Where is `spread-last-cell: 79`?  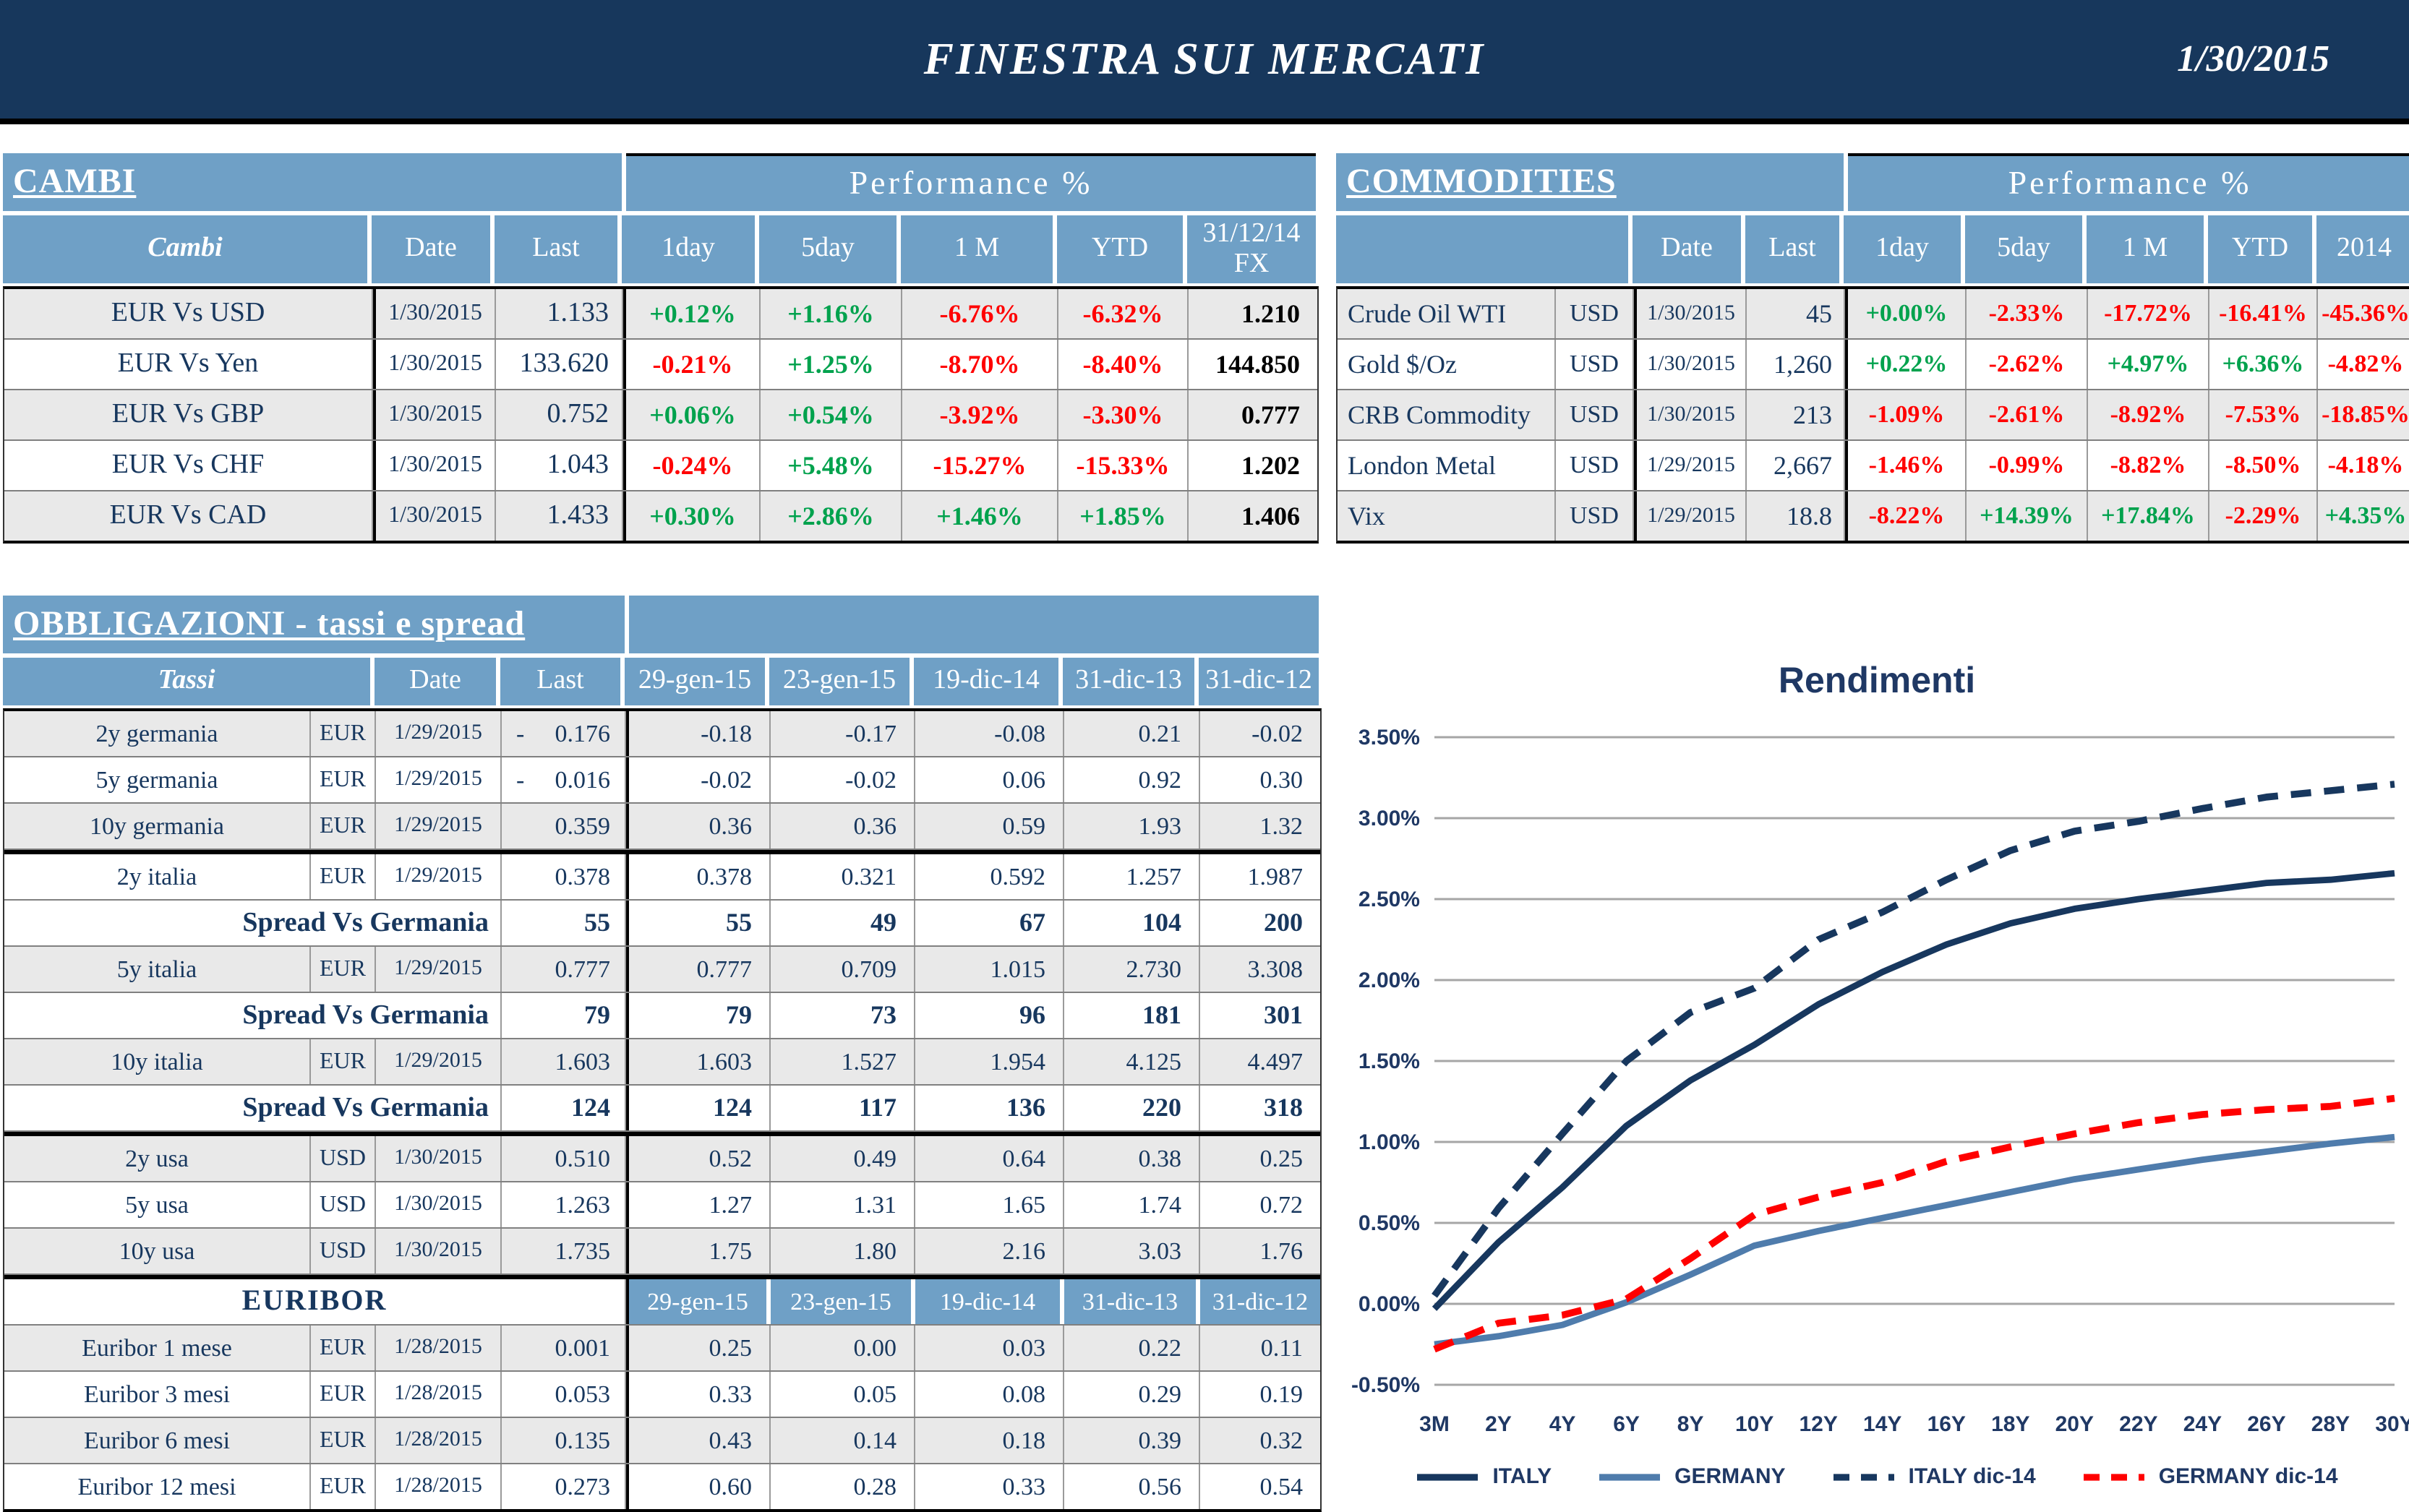 spread-last-cell: 79 is located at coordinates (564, 1015).